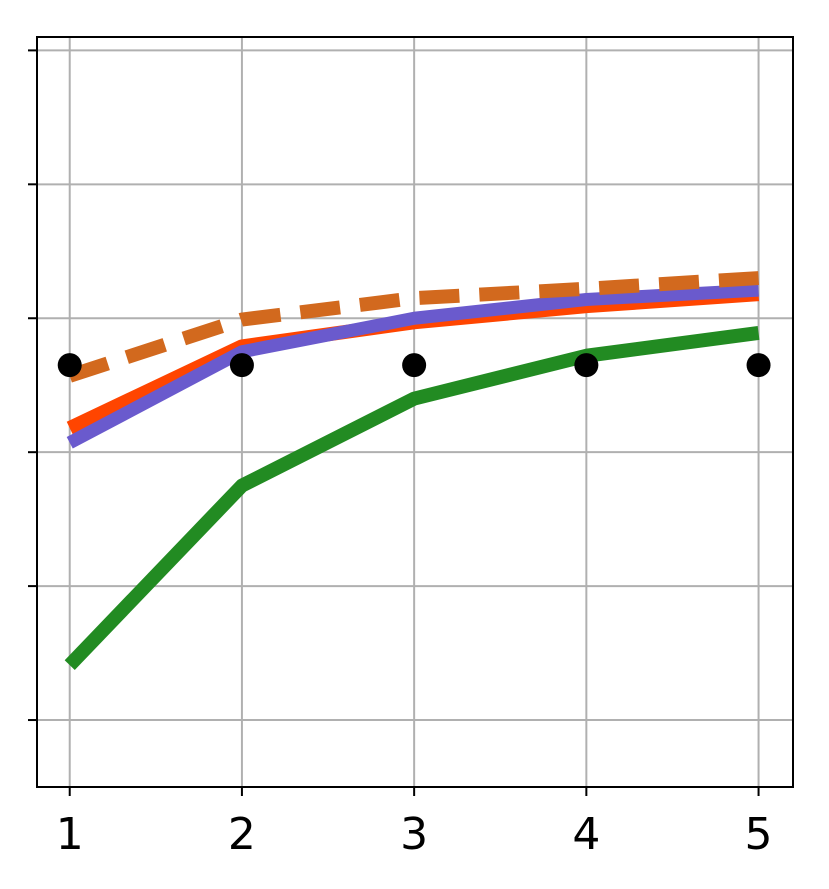  I want to click on x-tick-label: 5, so click(759, 834).